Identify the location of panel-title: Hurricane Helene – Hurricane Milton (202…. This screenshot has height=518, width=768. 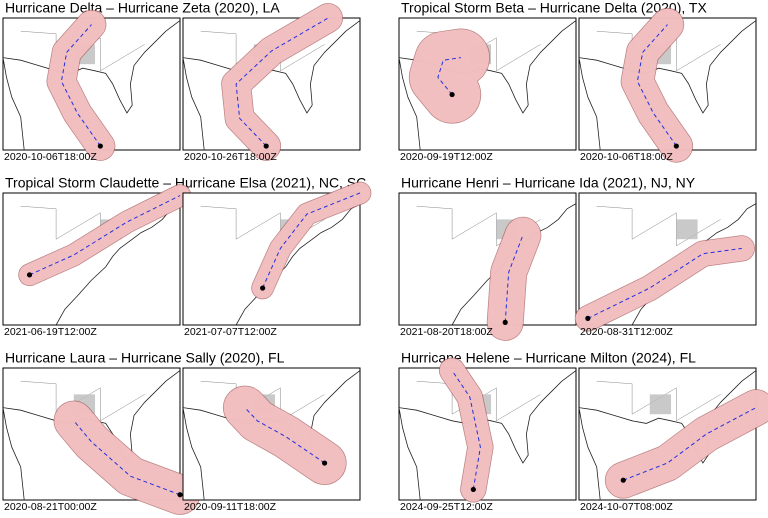
(548, 358).